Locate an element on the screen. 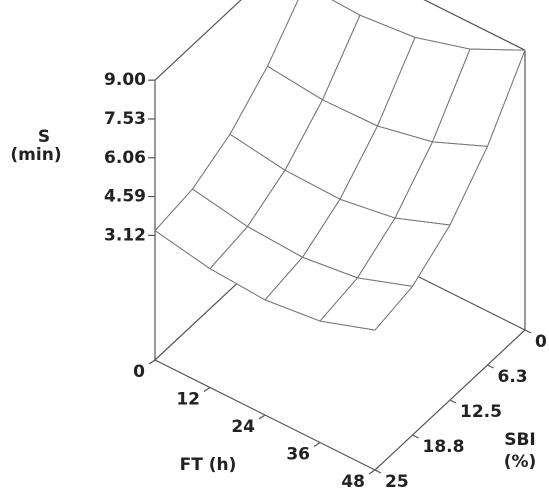  y-tick-label: 0 is located at coordinates (541, 342).